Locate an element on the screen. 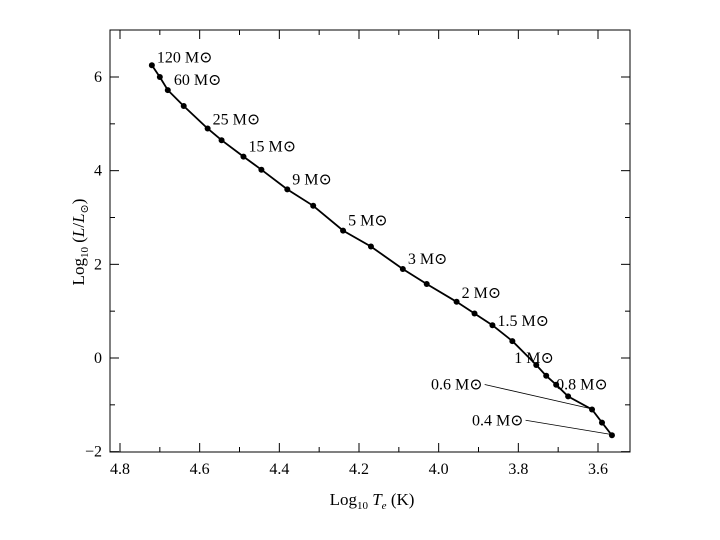 The image size is (720, 540). mass-label: 60 M⊙ is located at coordinates (198, 80).